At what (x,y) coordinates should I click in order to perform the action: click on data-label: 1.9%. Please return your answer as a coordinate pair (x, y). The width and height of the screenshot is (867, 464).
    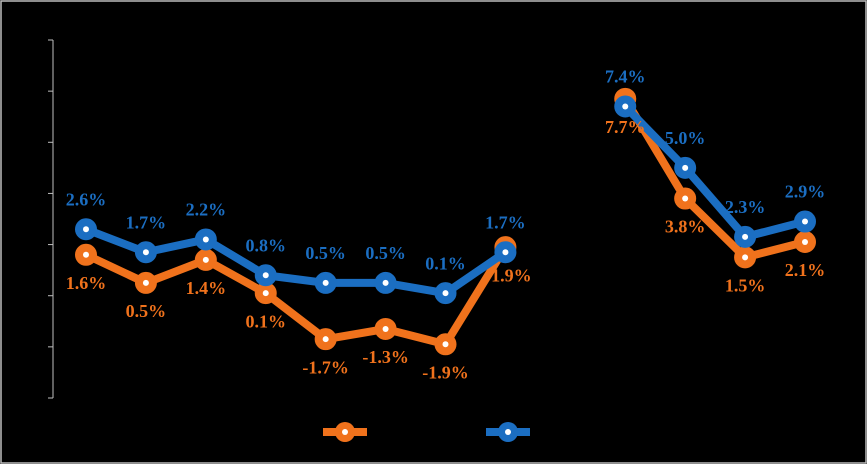
    Looking at the image, I should click on (511, 275).